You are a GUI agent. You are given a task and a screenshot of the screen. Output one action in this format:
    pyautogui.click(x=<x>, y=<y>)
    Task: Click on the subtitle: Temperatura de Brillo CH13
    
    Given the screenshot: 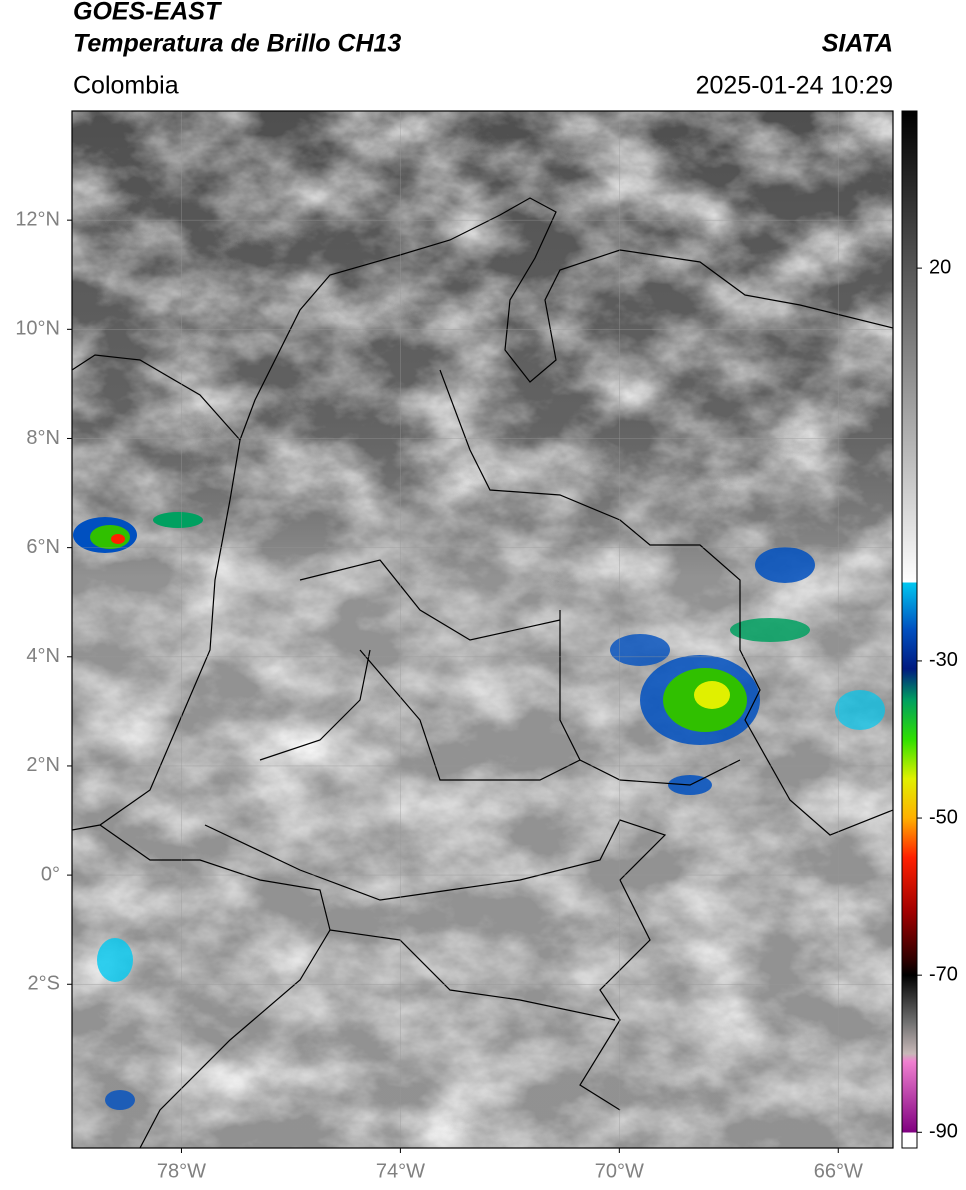 What is the action you would take?
    pyautogui.click(x=237, y=44)
    